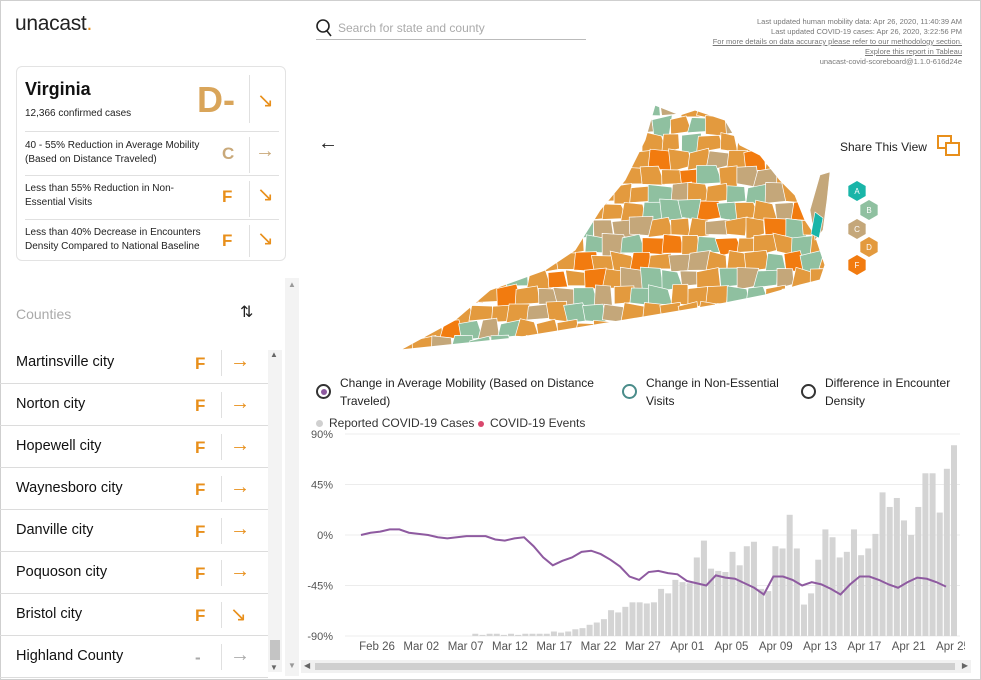 The image size is (981, 680). What do you see at coordinates (883, 147) in the screenshot?
I see `share-label: Share This View` at bounding box center [883, 147].